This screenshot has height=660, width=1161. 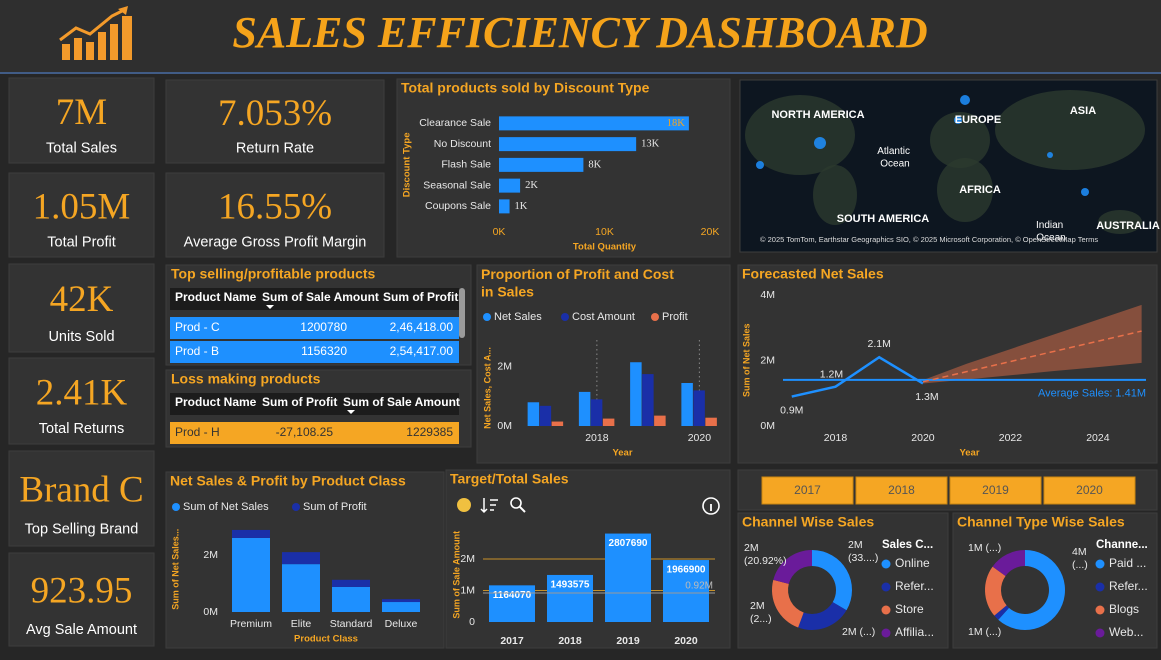 What do you see at coordinates (82, 590) in the screenshot?
I see `kpi-value: 923.95` at bounding box center [82, 590].